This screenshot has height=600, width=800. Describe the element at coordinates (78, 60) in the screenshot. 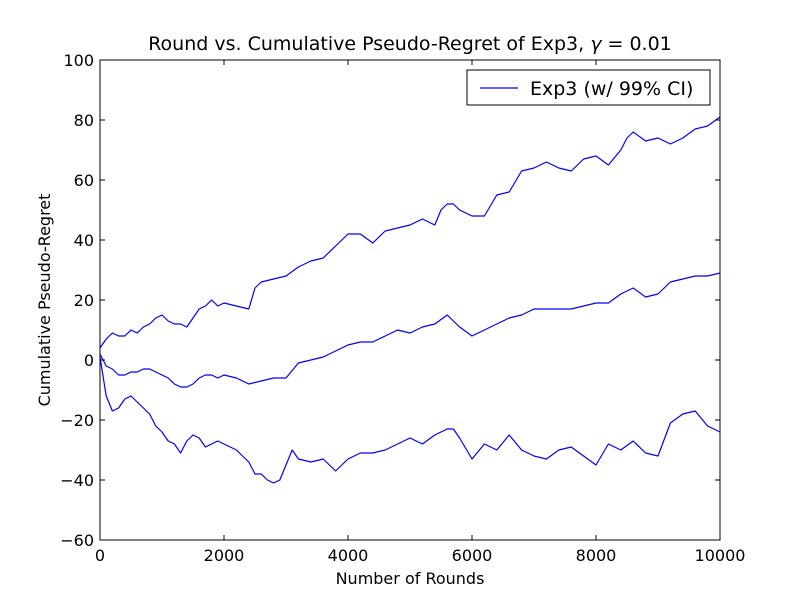

I see `y-tick-label: 100` at that location.